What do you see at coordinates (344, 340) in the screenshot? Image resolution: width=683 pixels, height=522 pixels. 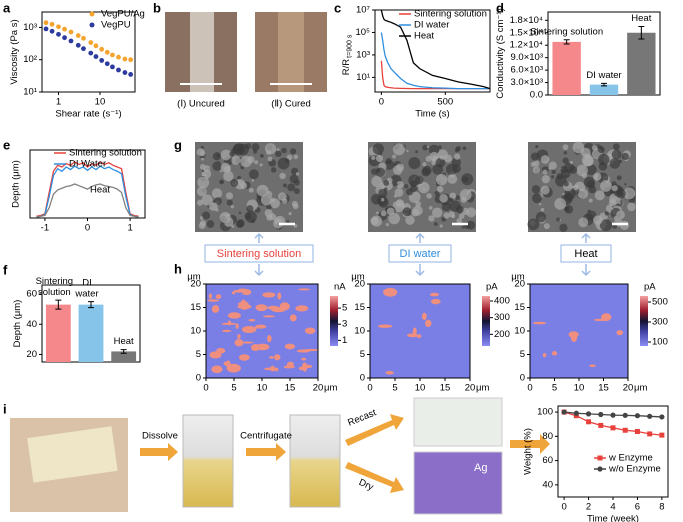 I see `colorbar-tick-label: 1` at bounding box center [344, 340].